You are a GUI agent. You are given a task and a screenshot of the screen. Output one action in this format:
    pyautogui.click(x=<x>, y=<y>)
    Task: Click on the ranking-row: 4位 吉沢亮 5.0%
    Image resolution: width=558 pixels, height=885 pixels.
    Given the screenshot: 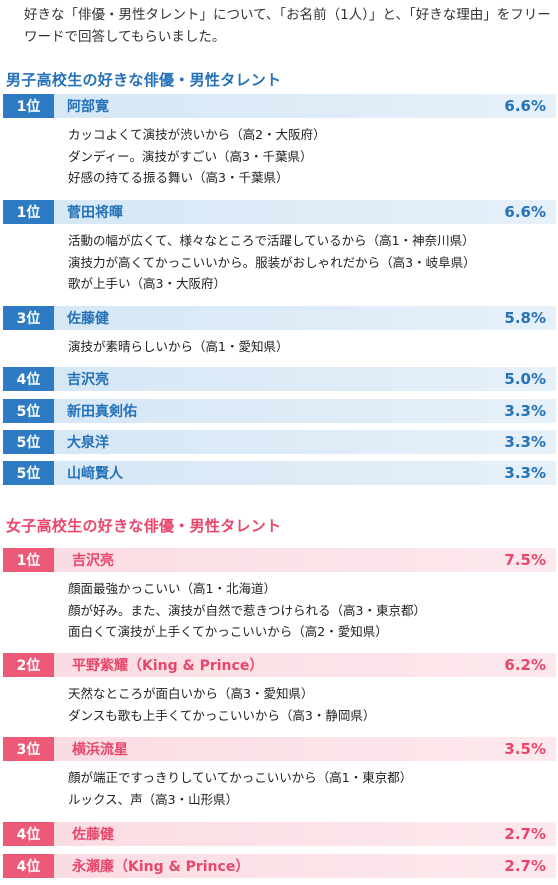 What is the action you would take?
    pyautogui.click(x=279, y=379)
    